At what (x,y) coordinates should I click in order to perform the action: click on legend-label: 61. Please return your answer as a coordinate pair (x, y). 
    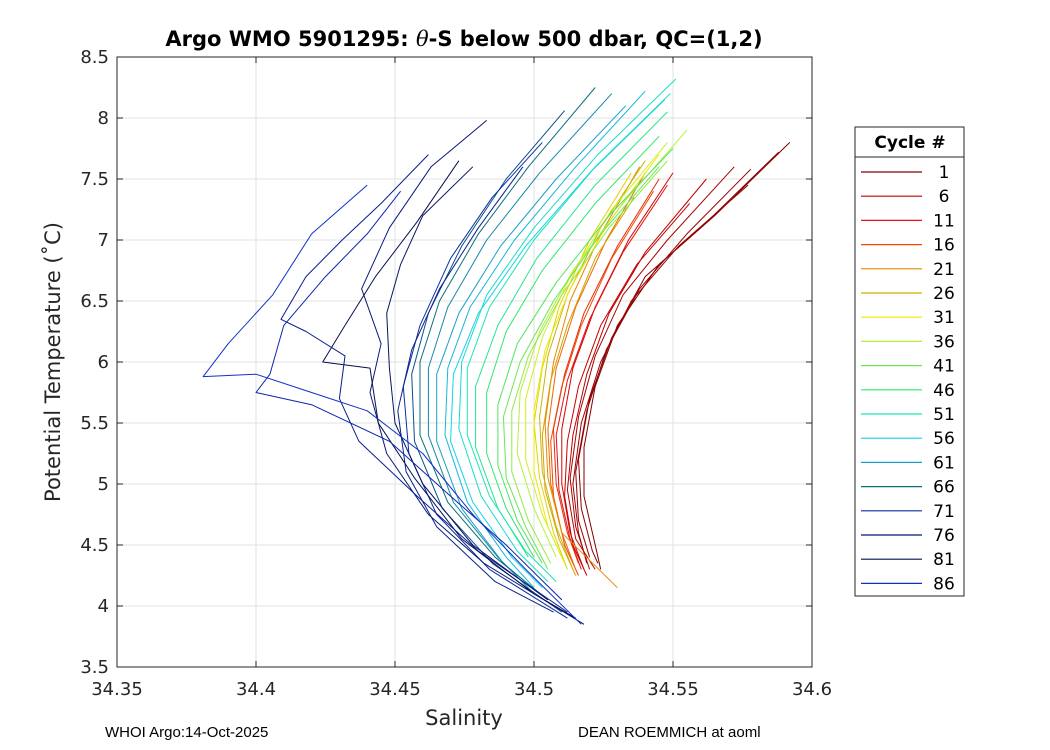
    Looking at the image, I should click on (944, 463).